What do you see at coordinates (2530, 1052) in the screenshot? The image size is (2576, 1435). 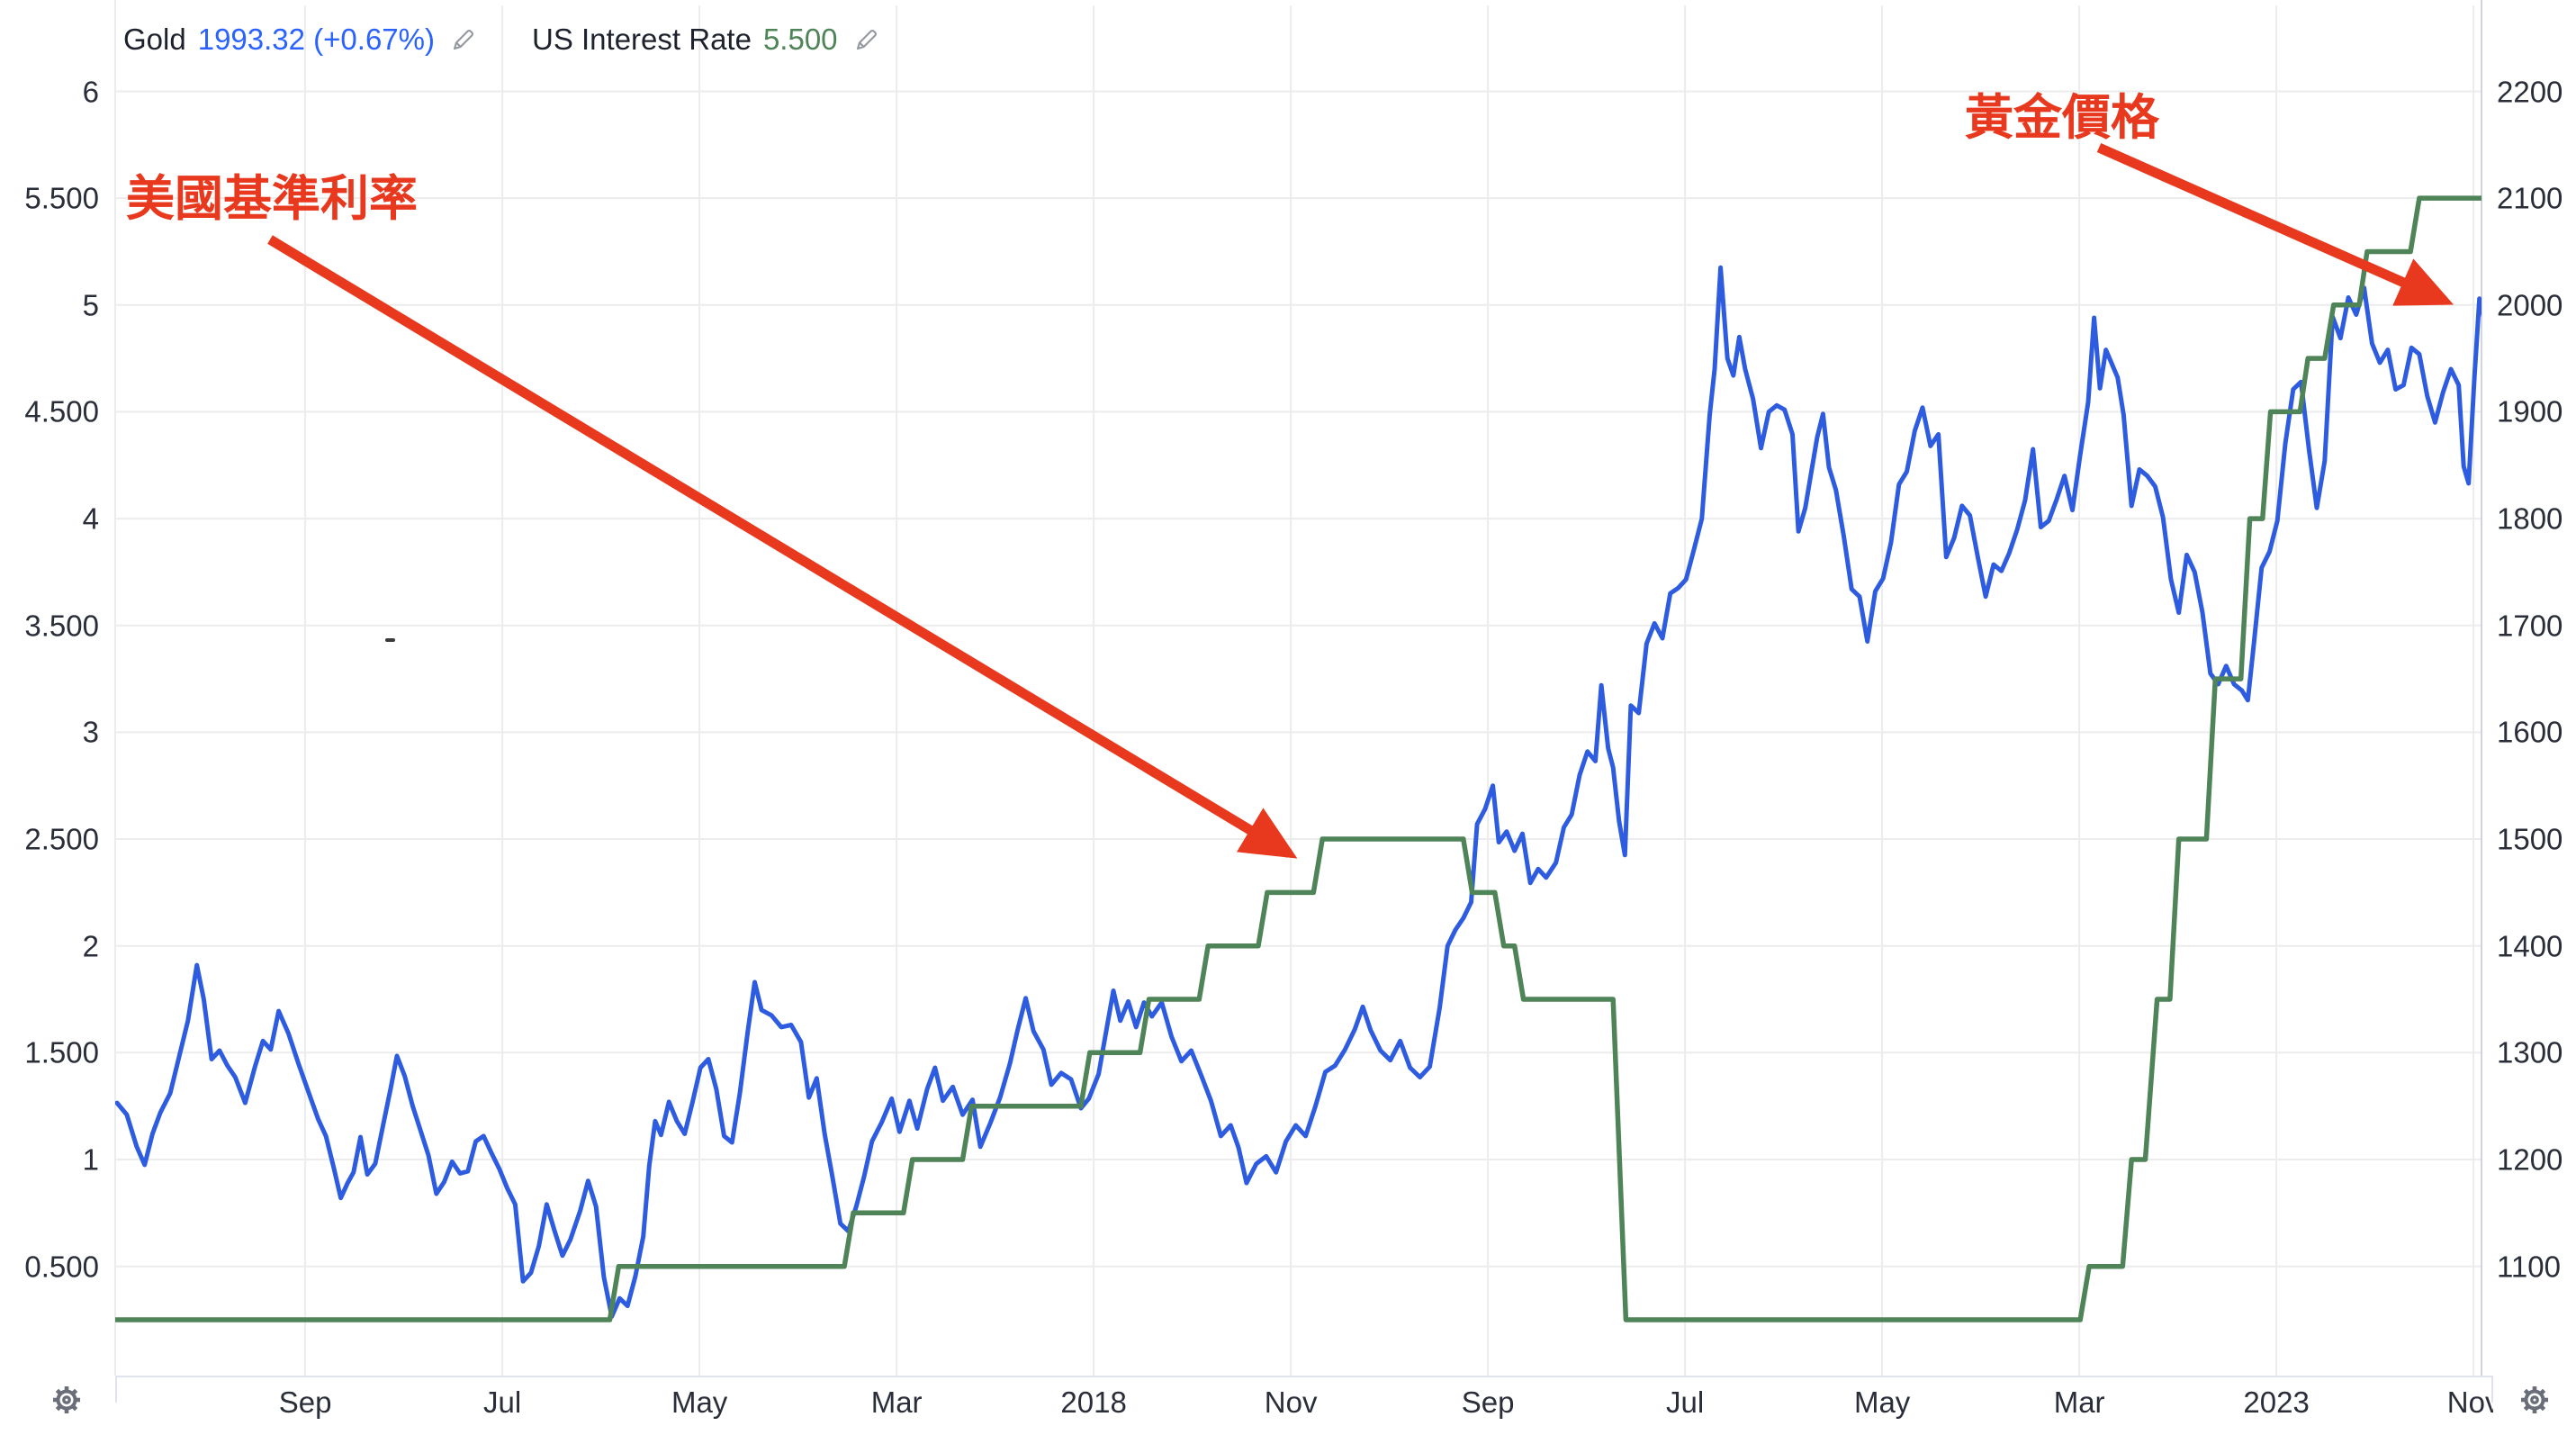 I see `right-axis-tick: 1300` at bounding box center [2530, 1052].